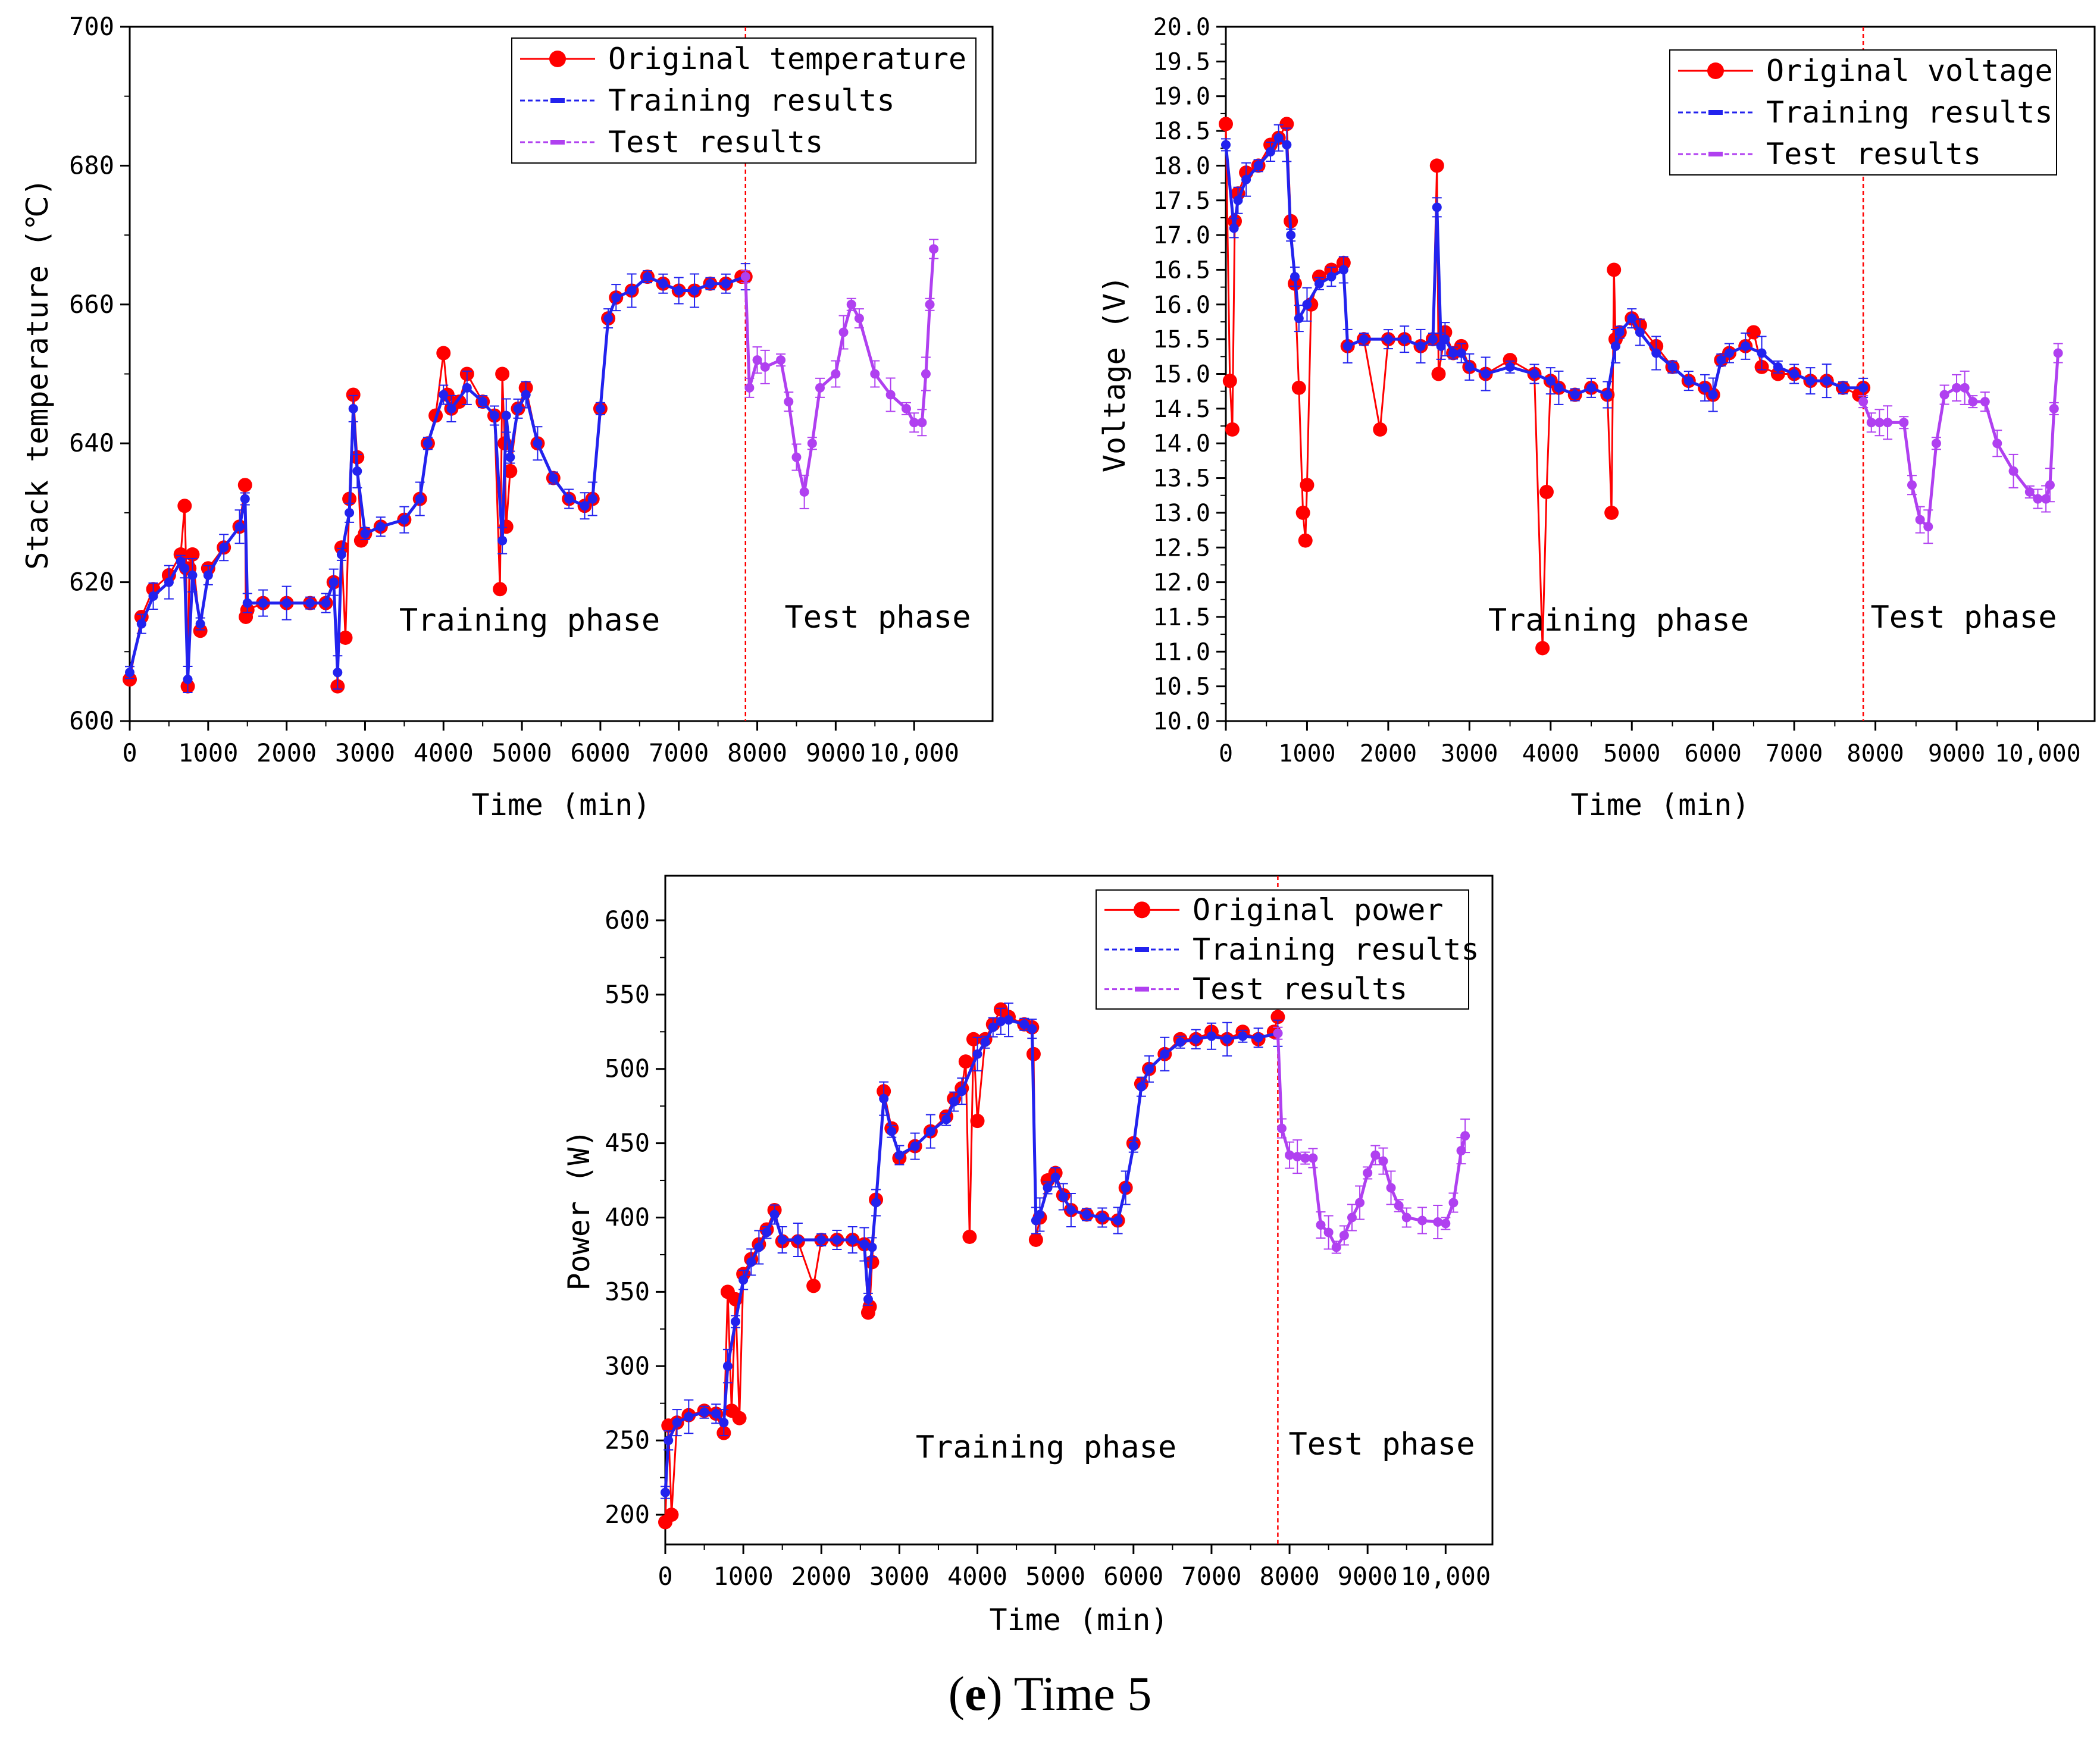  I want to click on y-axis-label: Stack temperature (℃), so click(37, 373).